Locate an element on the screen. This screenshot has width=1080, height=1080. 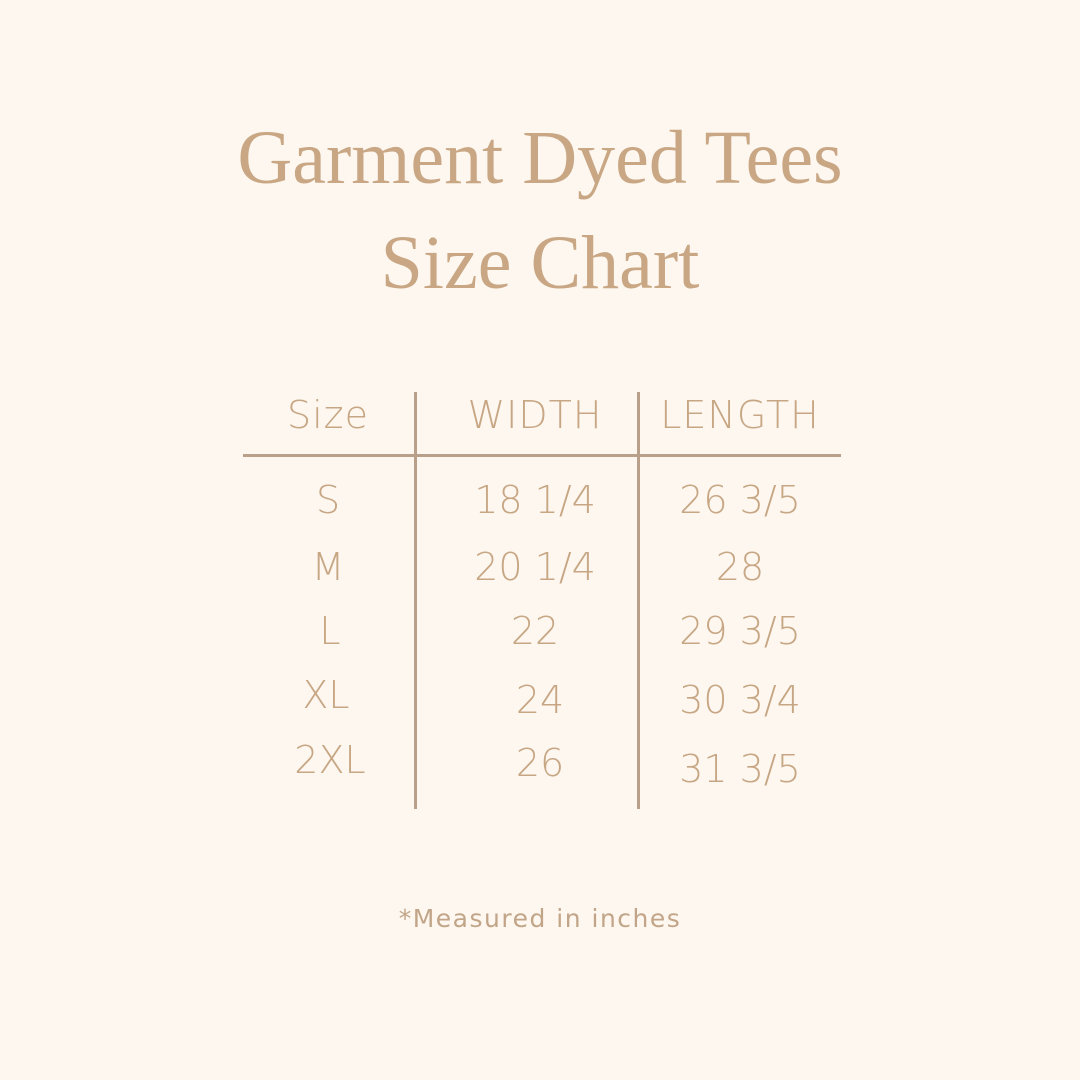
cell-size: M is located at coordinates (328, 567).